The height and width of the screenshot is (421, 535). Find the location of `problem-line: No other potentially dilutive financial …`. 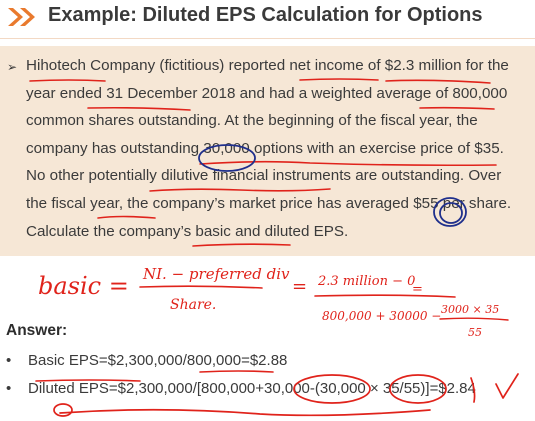

problem-line: No other potentially dilutive financial … is located at coordinates (264, 176).